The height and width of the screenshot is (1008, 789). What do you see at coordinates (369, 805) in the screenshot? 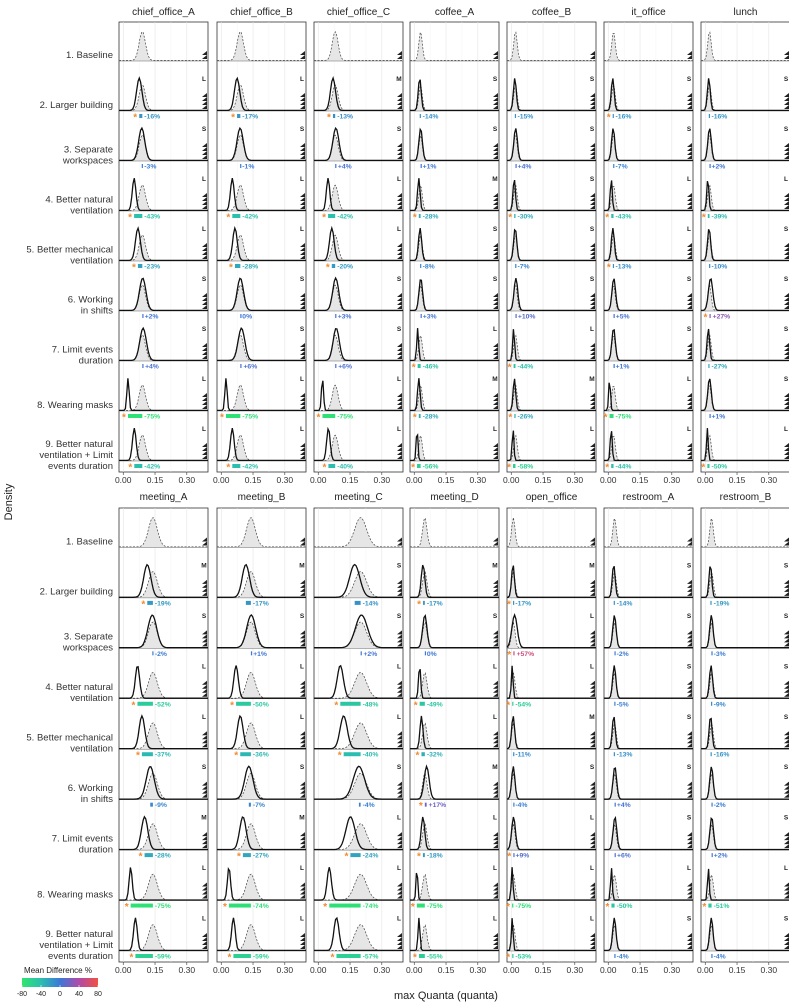
I see `pct-label: -4%` at bounding box center [369, 805].